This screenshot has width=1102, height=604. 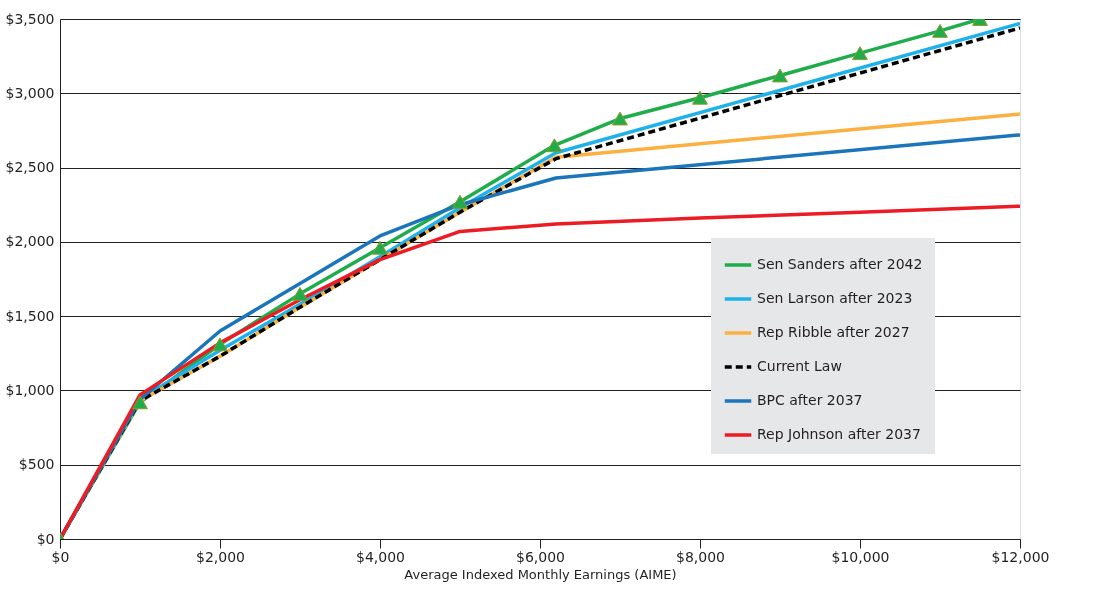 I want to click on x-tick-label: $10,000, so click(x=860, y=556).